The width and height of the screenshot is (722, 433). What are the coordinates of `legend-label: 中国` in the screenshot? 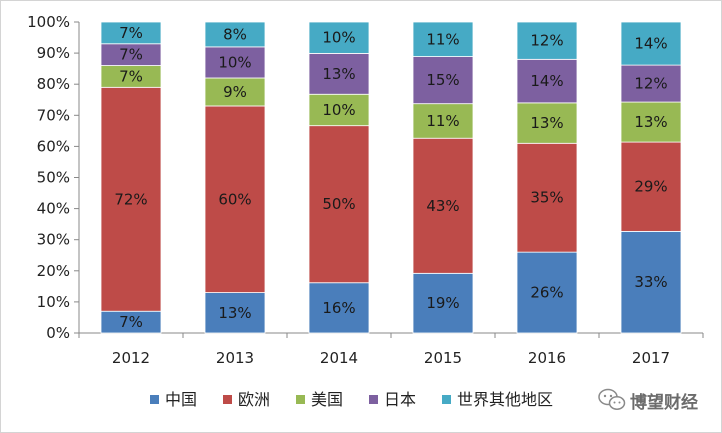 It's located at (181, 399).